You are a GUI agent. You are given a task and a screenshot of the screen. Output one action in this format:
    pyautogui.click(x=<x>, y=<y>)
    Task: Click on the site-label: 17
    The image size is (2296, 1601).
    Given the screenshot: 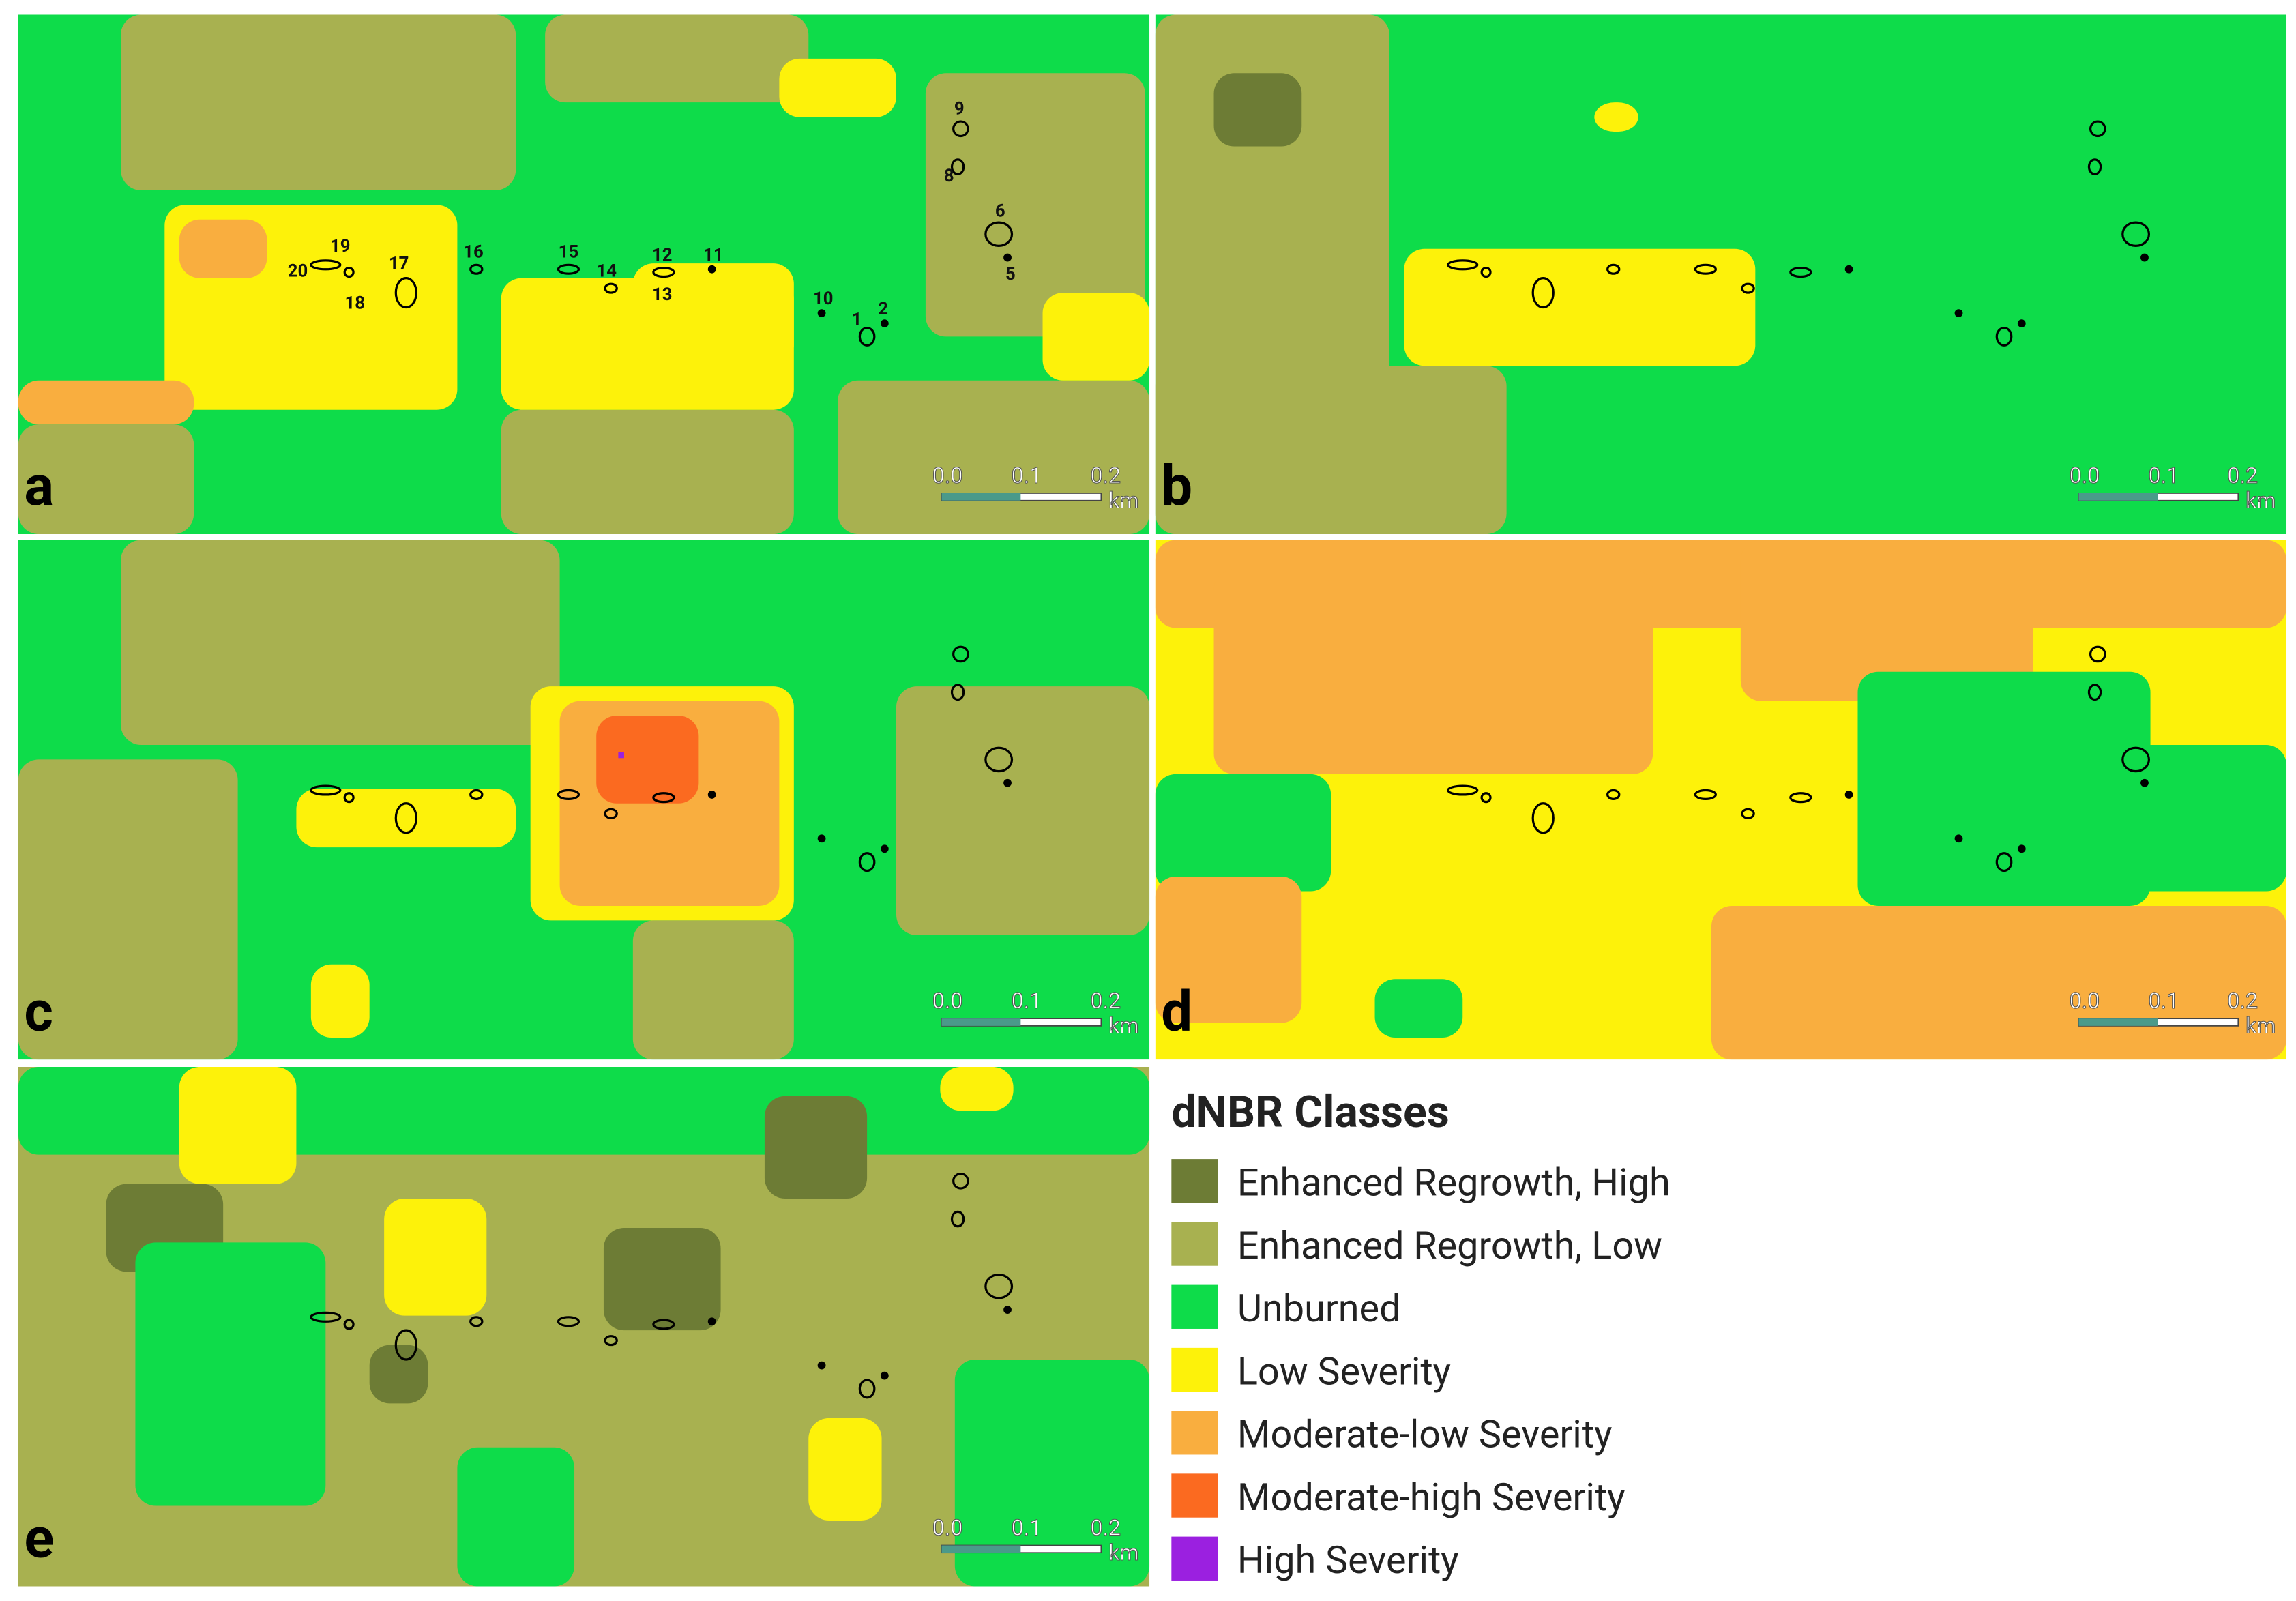 What is the action you would take?
    pyautogui.click(x=399, y=264)
    